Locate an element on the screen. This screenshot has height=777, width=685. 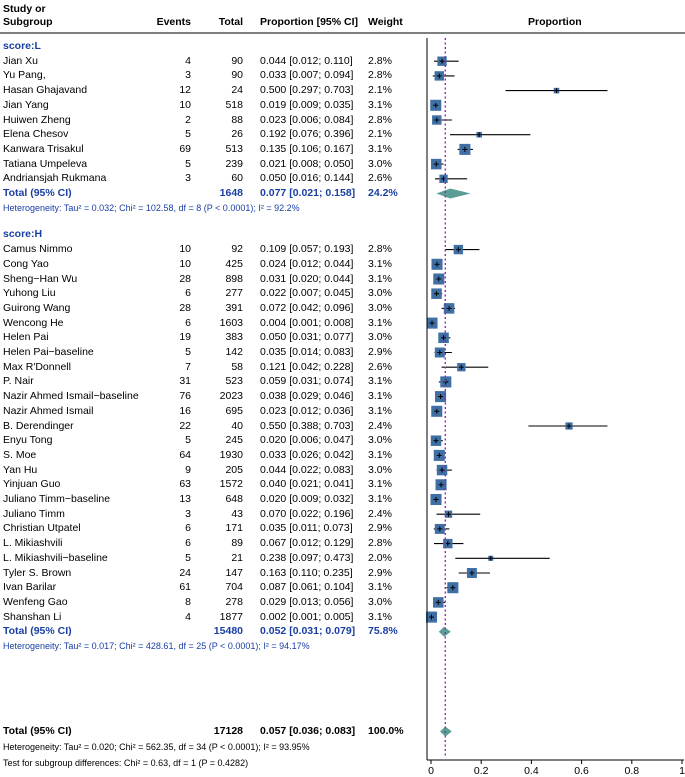
header-subgroup: Subgroup is located at coordinates (28, 22).